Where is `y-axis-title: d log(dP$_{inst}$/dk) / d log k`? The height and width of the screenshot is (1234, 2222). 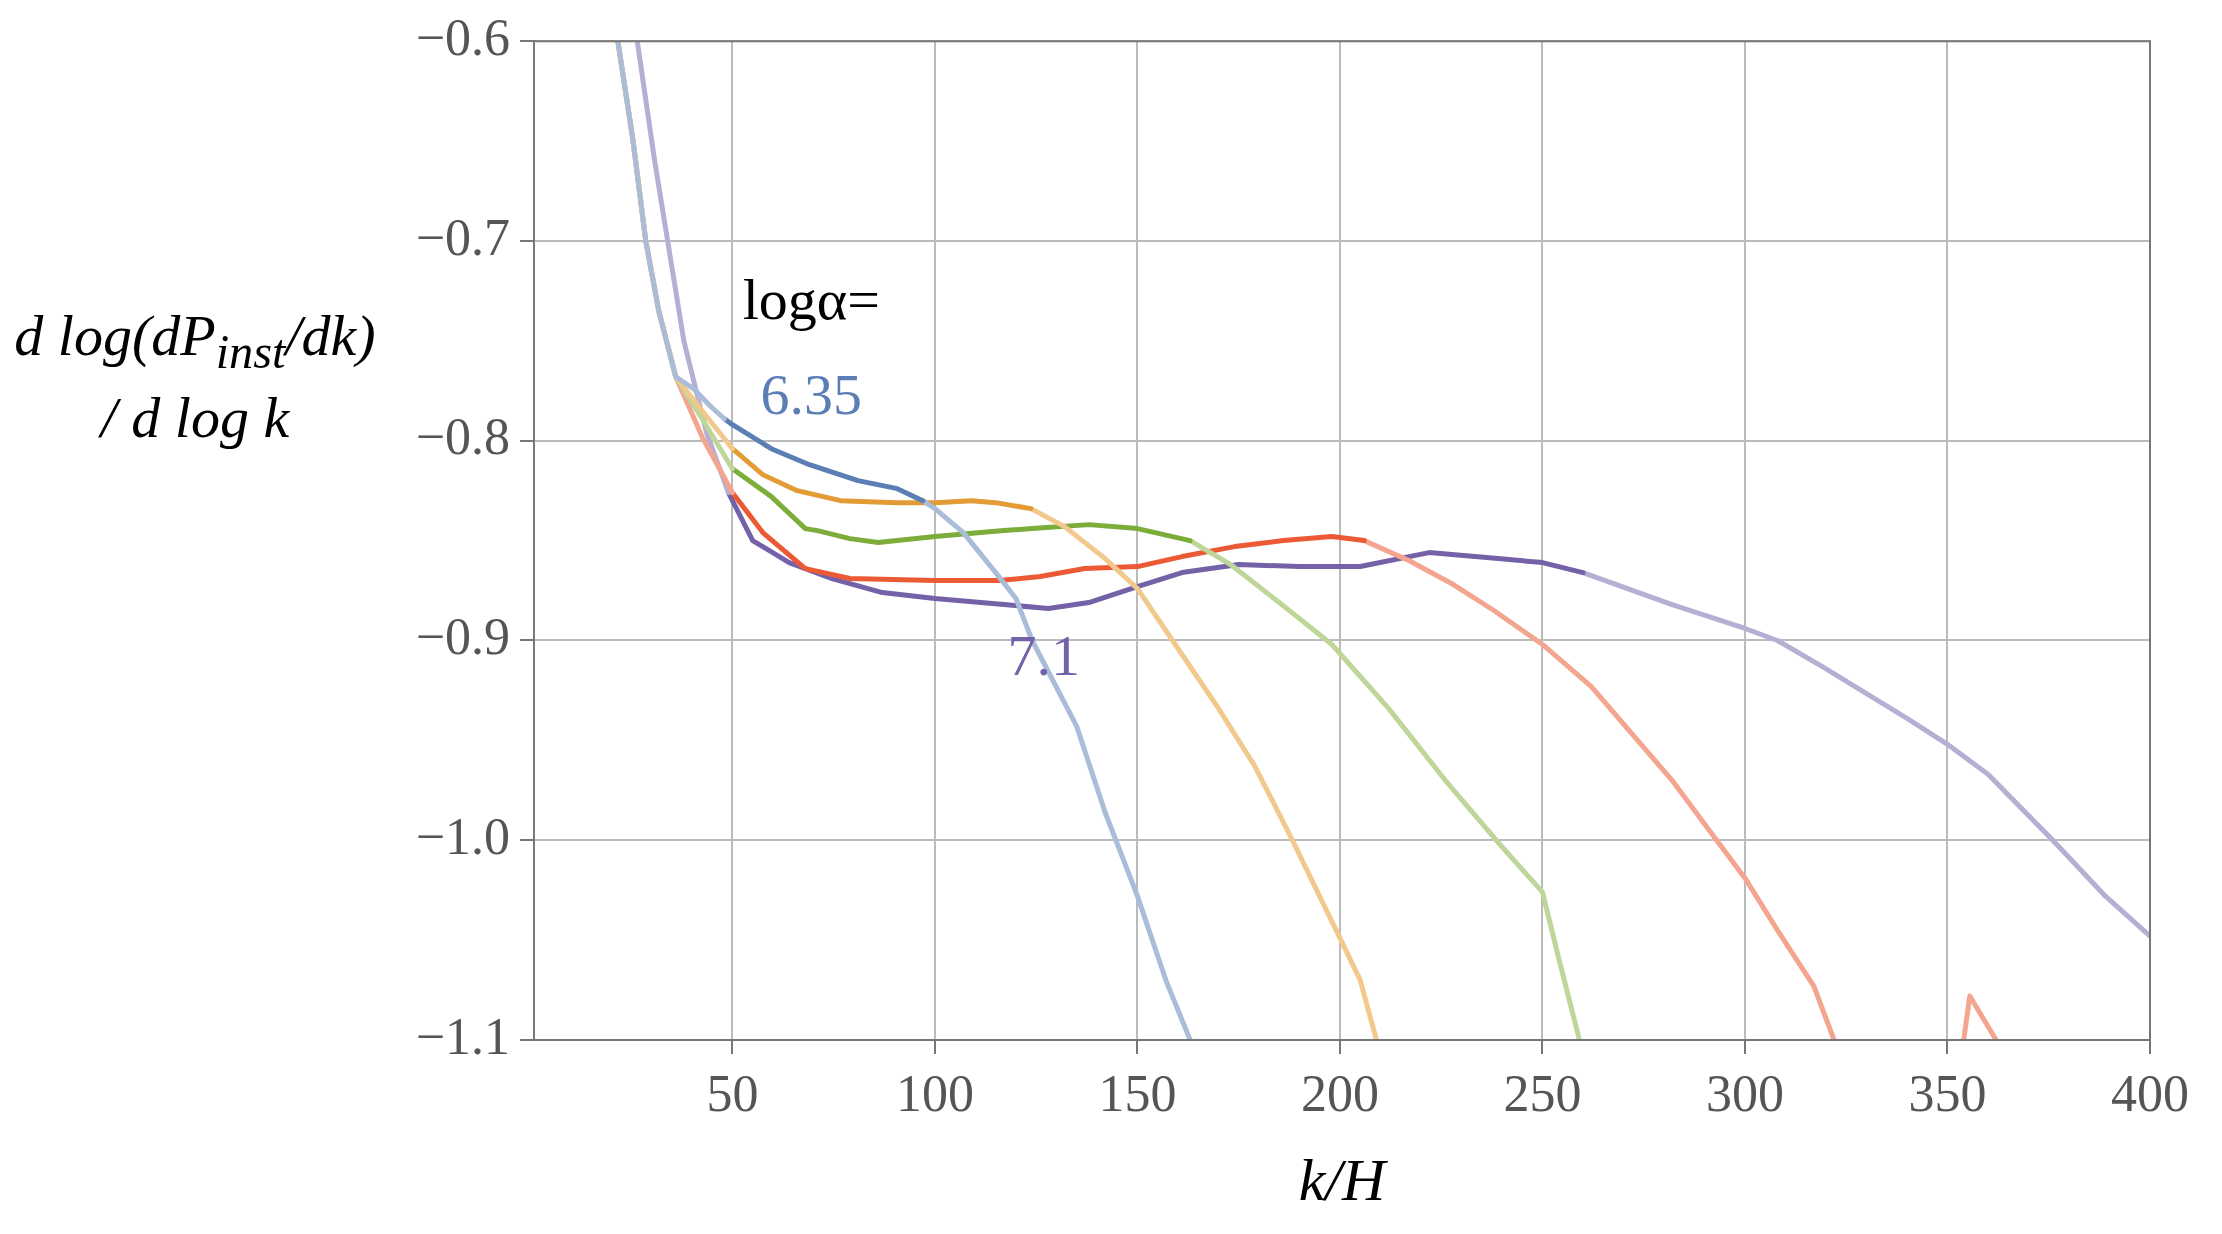
y-axis-title: d log(dP$_{inst}$/dk) / d log k is located at coordinates (195, 377).